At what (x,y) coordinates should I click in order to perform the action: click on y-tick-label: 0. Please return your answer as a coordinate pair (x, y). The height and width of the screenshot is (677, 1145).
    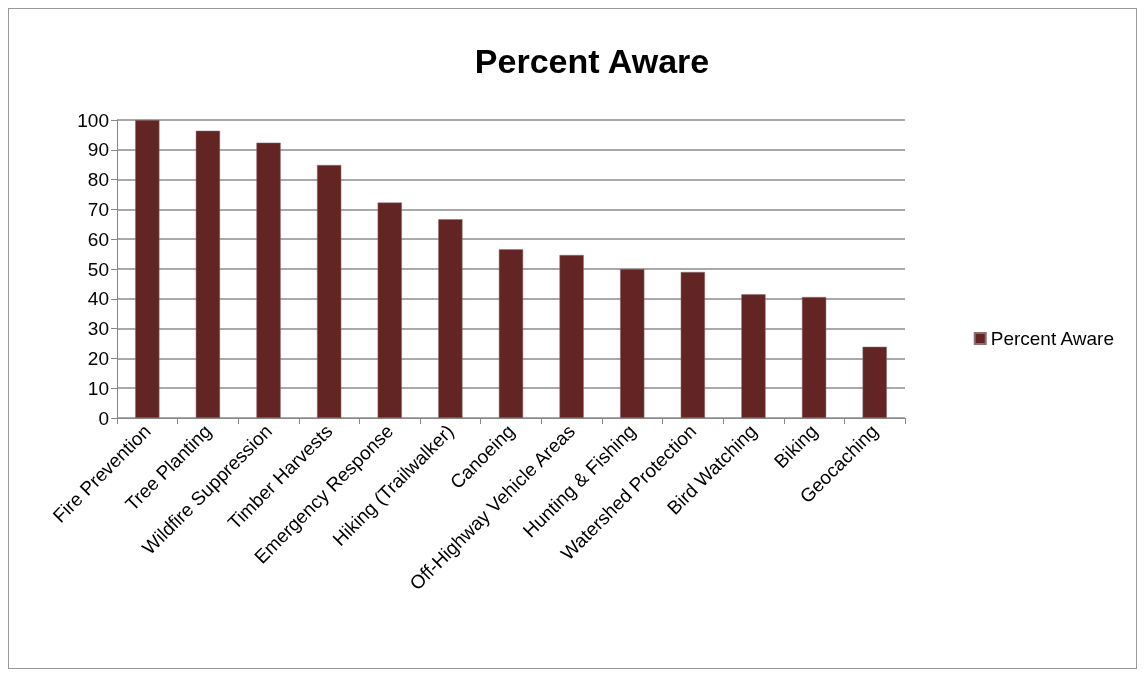
    Looking at the image, I should click on (103, 418).